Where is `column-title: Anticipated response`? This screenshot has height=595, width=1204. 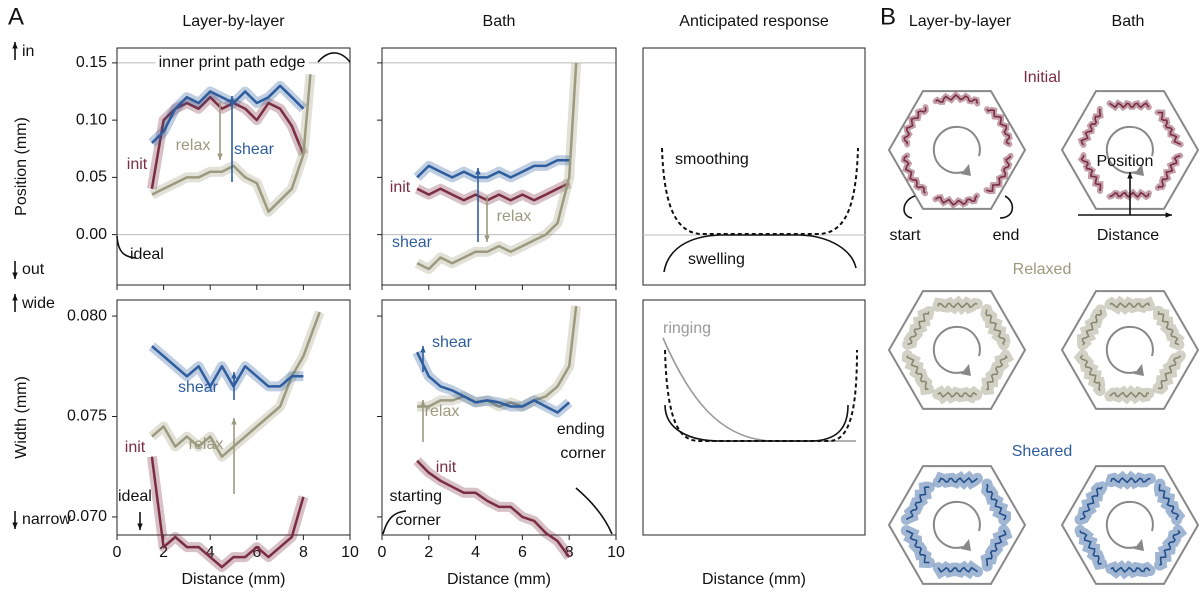
column-title: Anticipated response is located at coordinates (754, 21).